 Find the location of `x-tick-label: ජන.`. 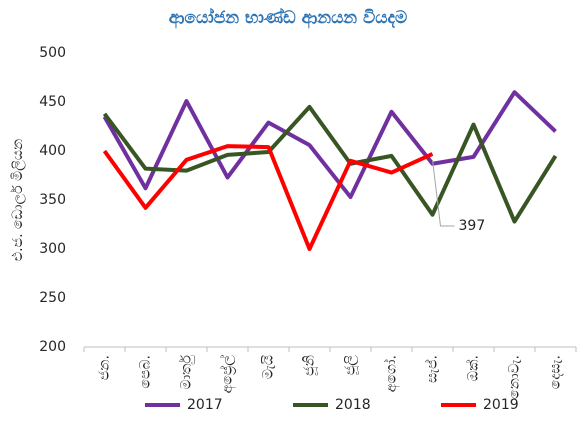

x-tick-label: ජන. is located at coordinates (105, 367).